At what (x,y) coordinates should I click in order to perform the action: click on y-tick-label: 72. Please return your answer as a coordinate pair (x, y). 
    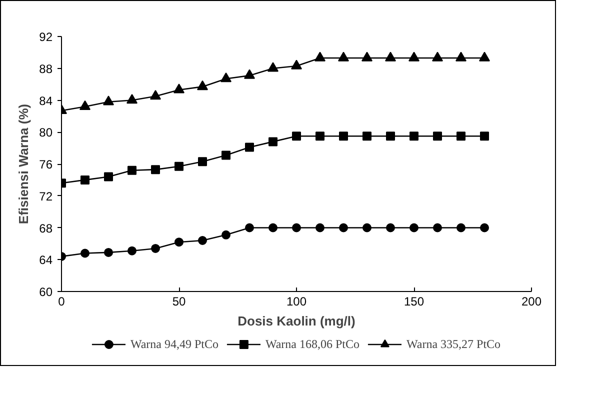
    Looking at the image, I should click on (46, 196).